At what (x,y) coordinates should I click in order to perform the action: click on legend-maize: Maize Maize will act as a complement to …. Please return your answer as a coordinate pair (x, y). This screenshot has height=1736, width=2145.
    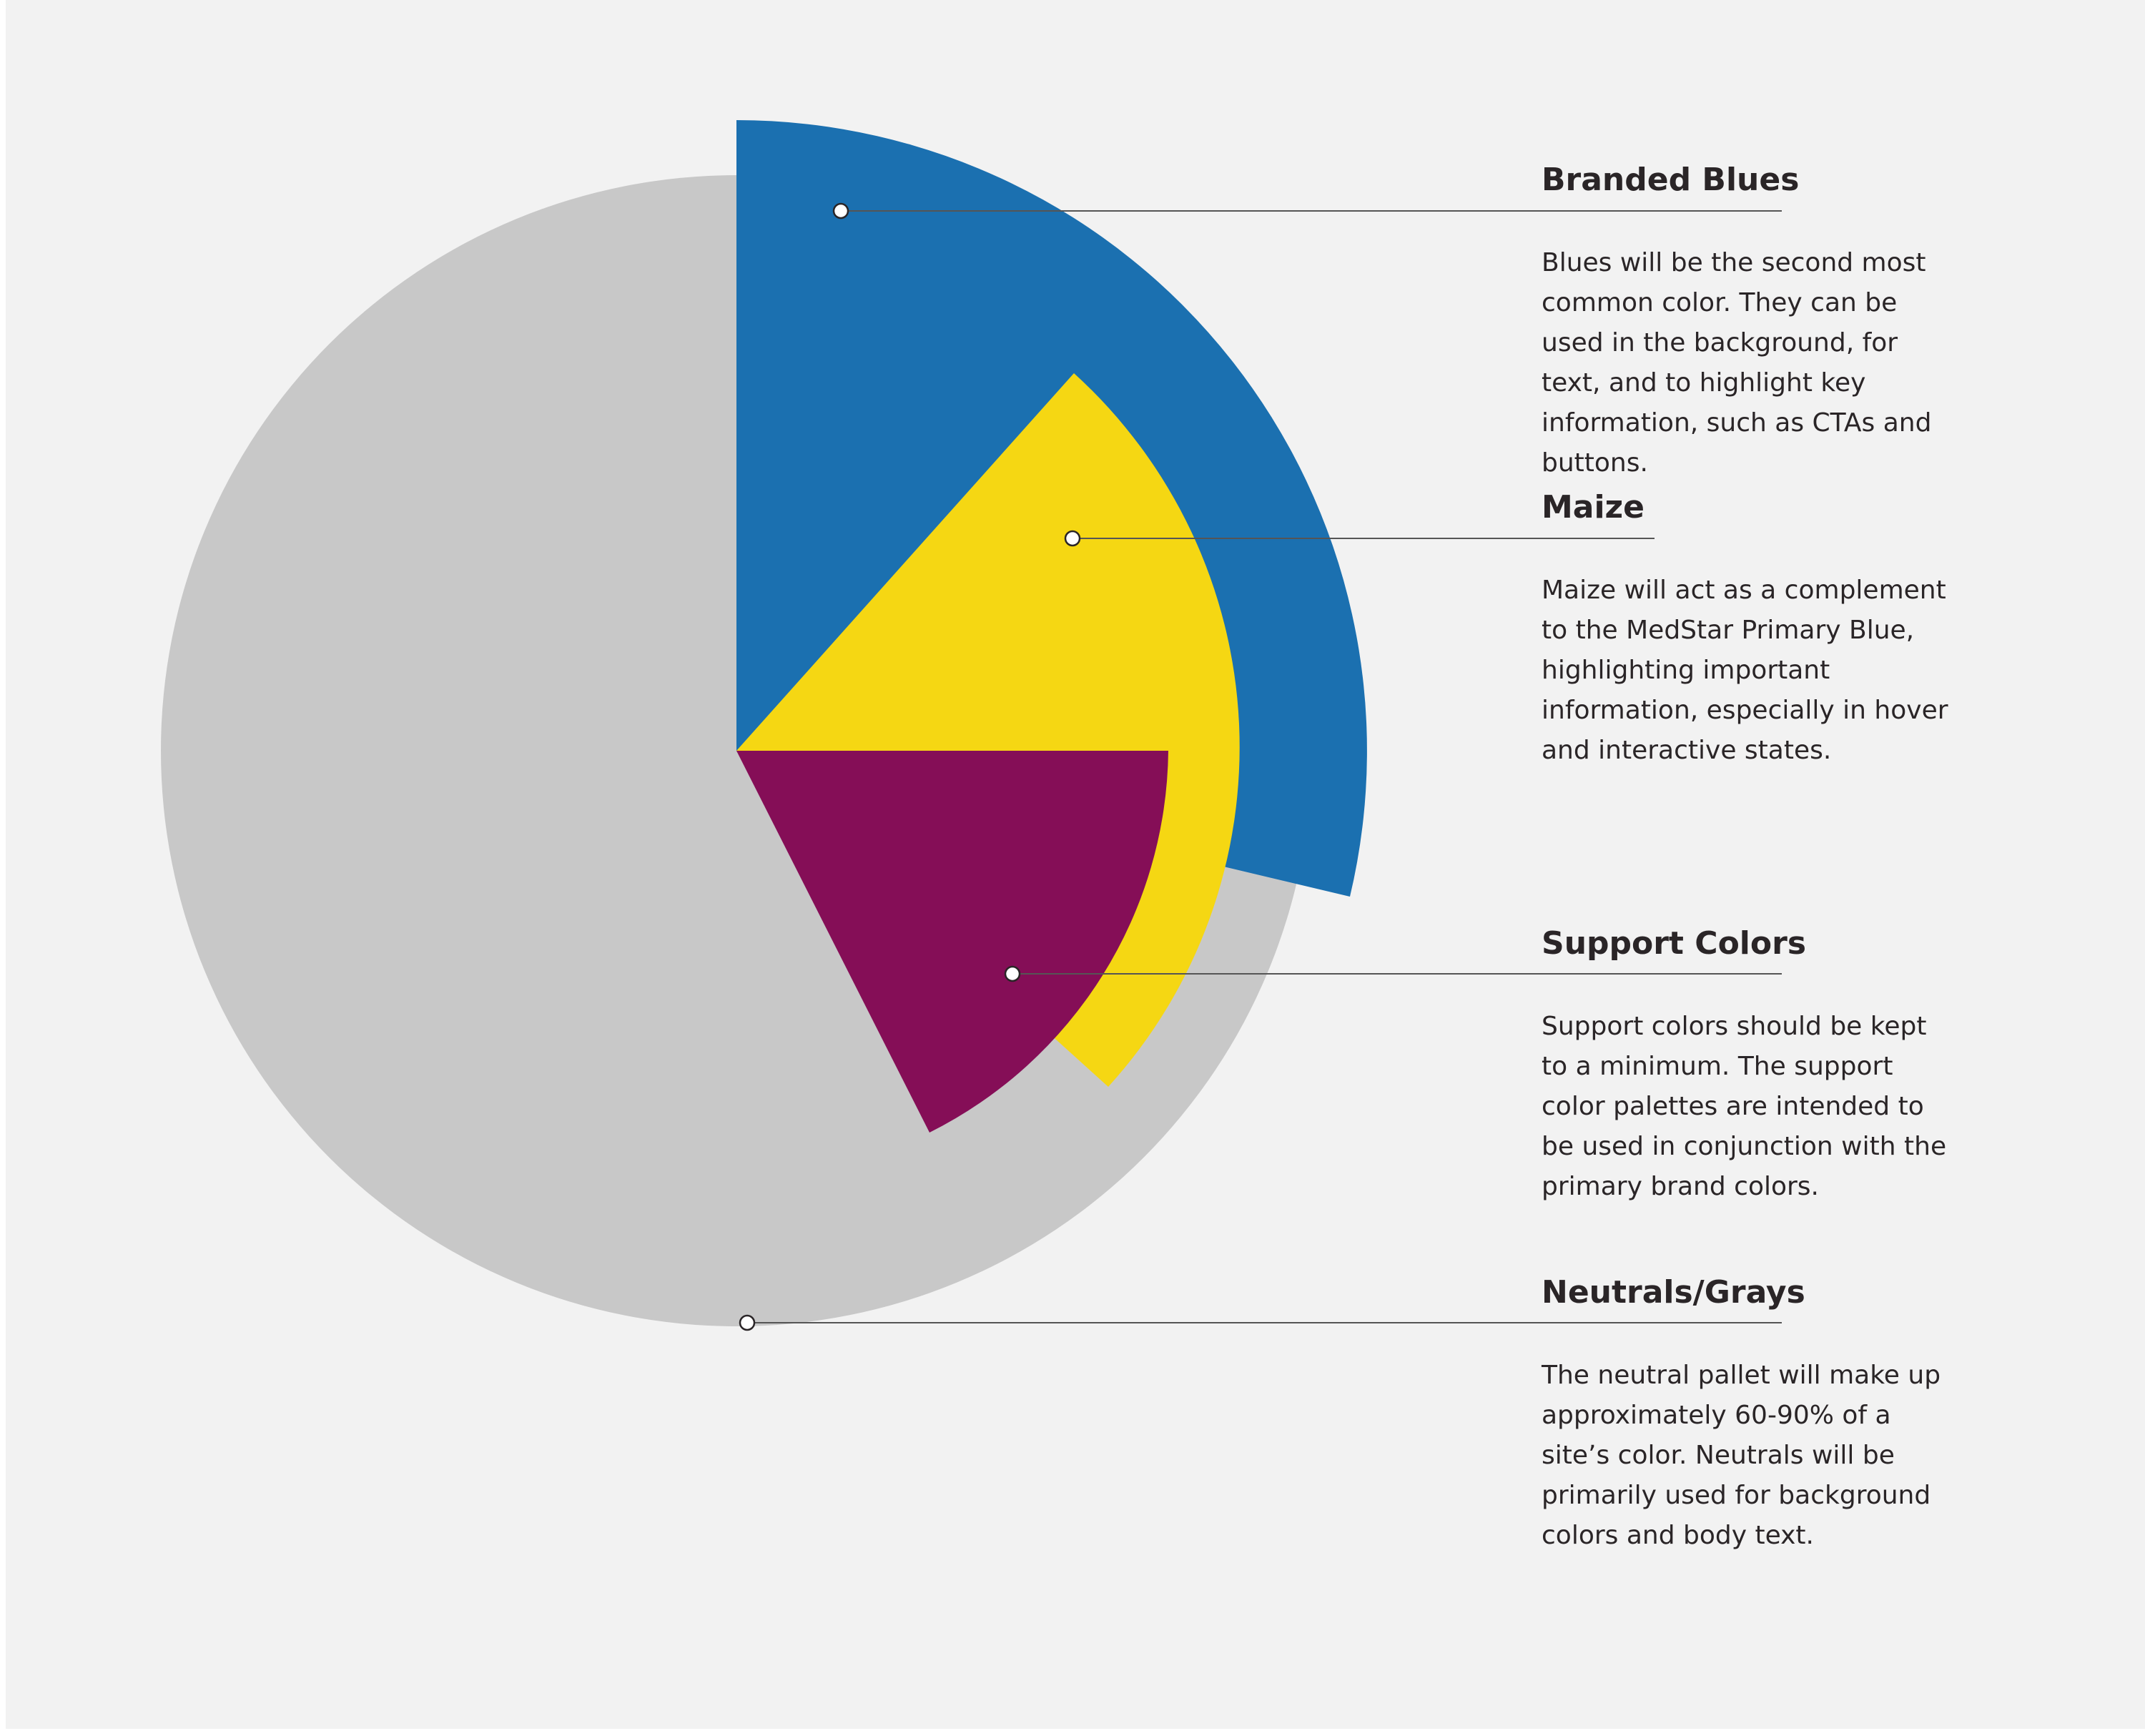
    Looking at the image, I should click on (1756, 629).